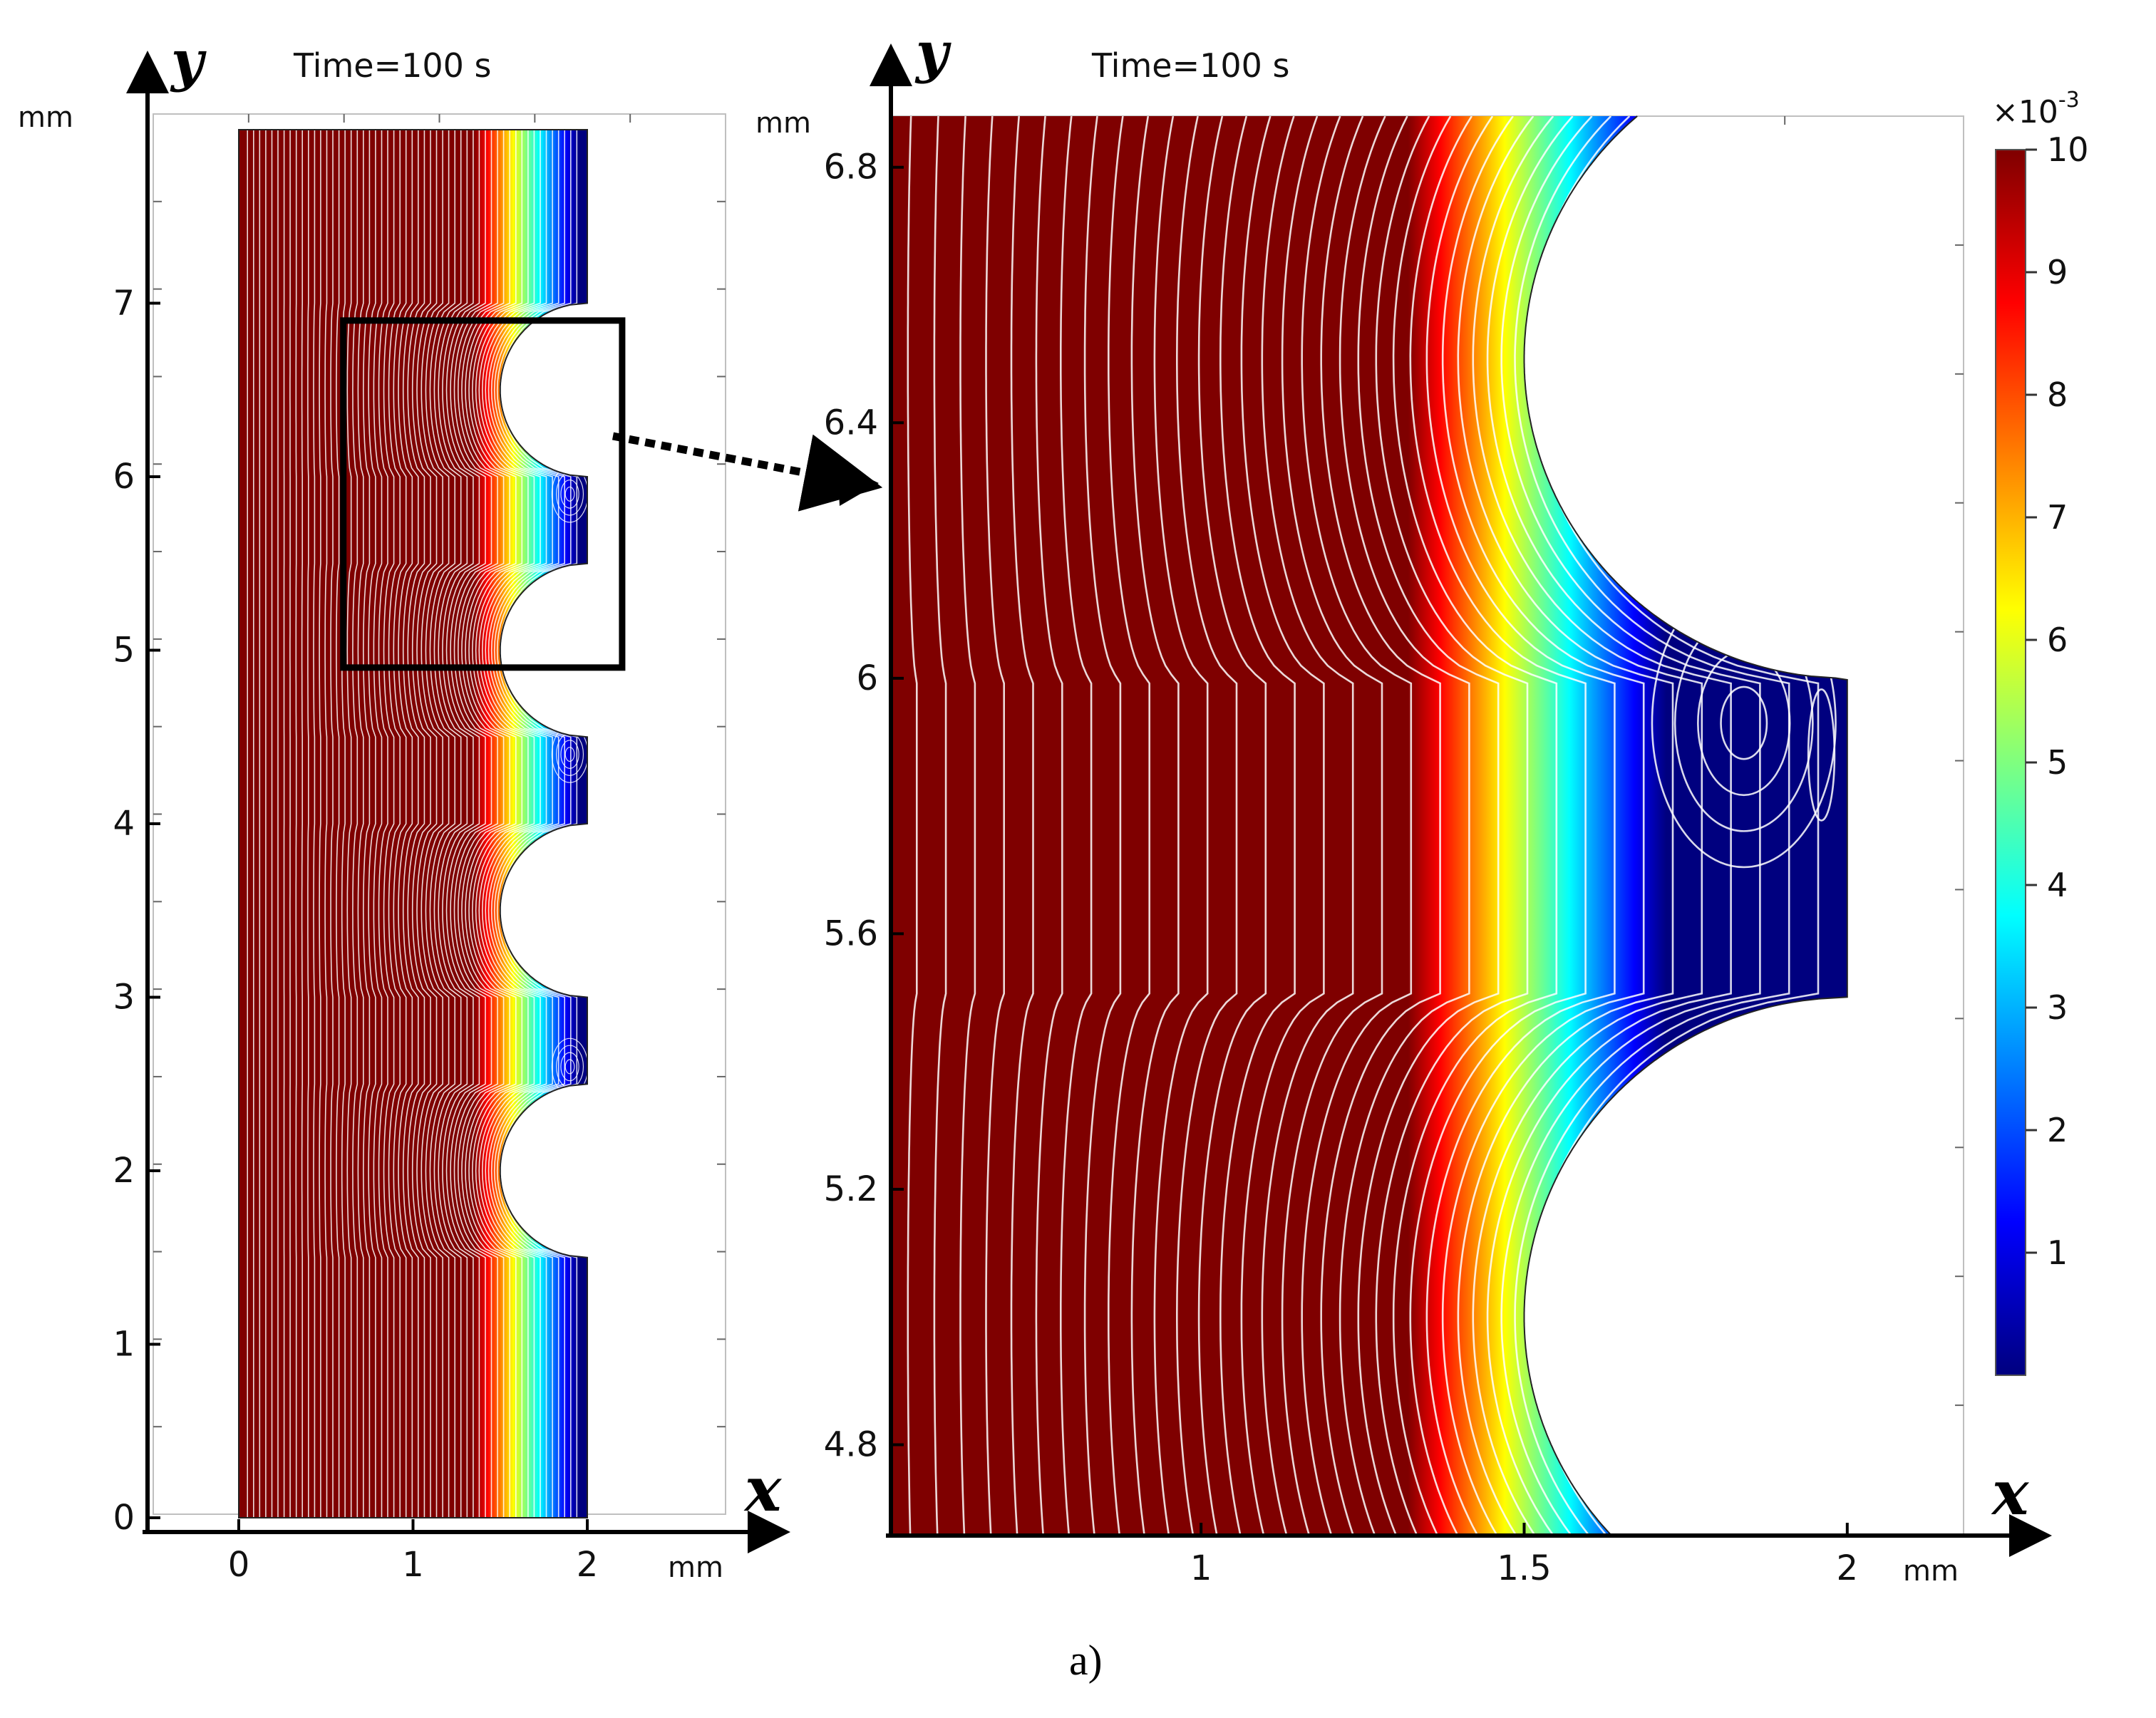  I want to click on x-tick-label: 1.5, so click(1524, 1568).